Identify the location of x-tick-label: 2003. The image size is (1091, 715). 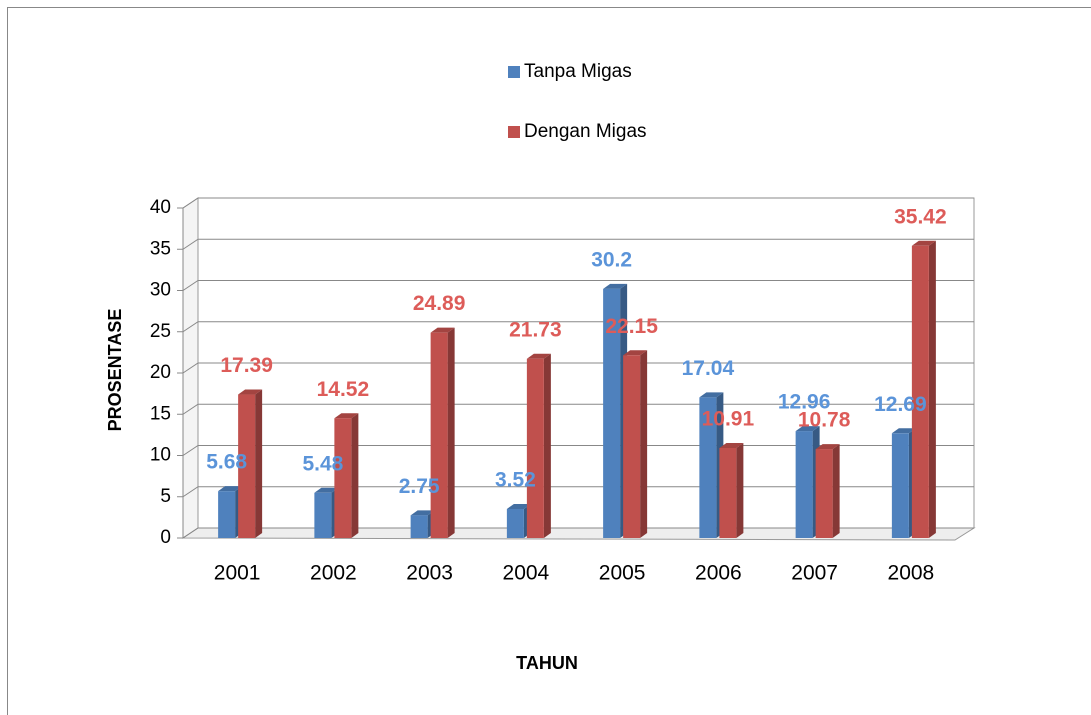
(429, 573).